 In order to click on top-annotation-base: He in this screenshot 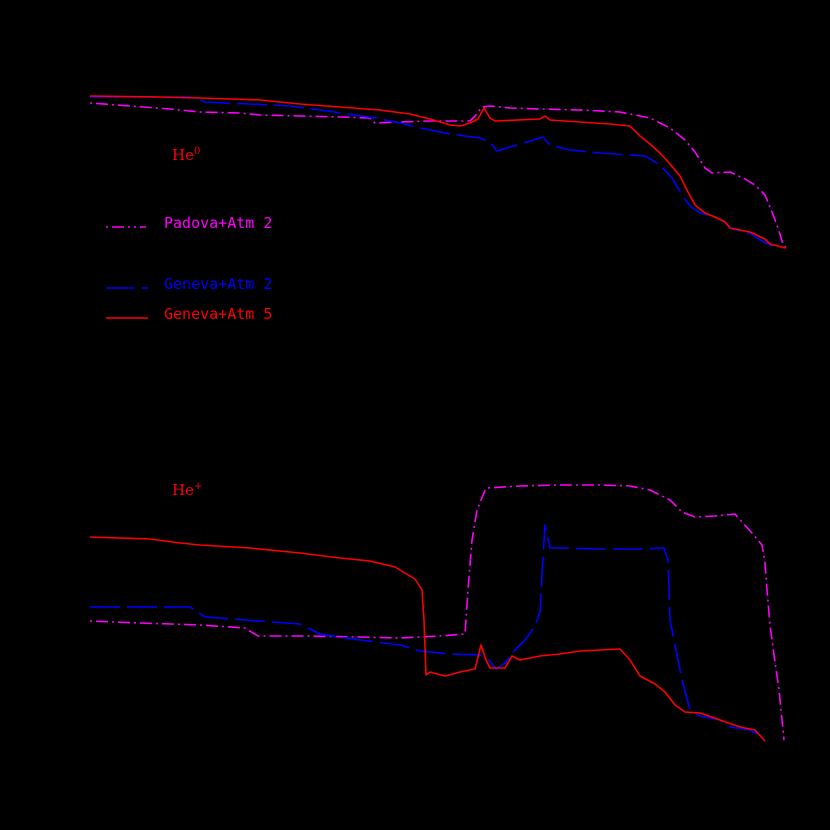, I will do `click(183, 155)`.